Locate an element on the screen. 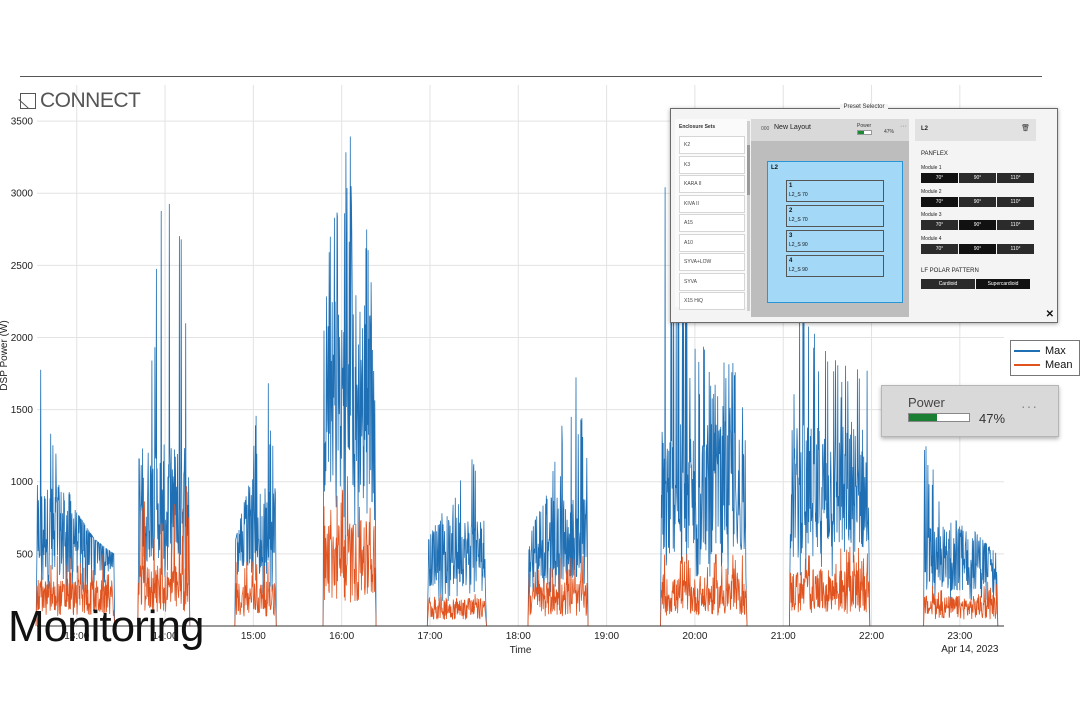 The image size is (1080, 720). array-module: 4 L2_S 90 is located at coordinates (835, 266).